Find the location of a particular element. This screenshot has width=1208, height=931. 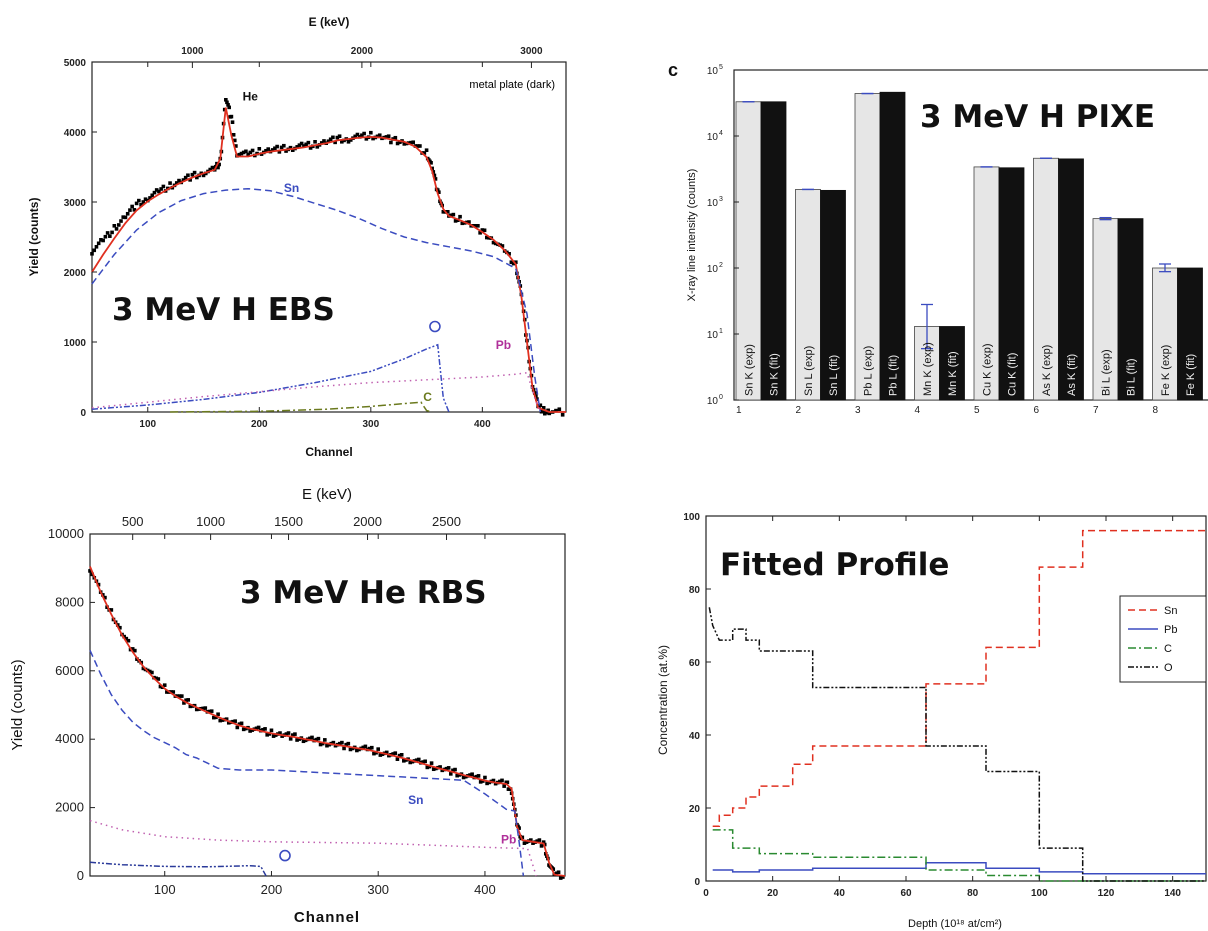

profile-title: Fitted Profile is located at coordinates (834, 565).